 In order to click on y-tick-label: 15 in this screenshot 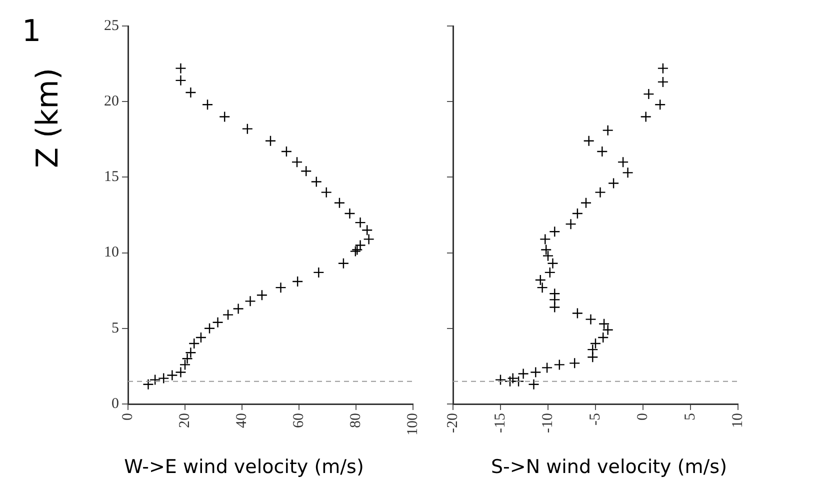, I will do `click(111, 177)`.